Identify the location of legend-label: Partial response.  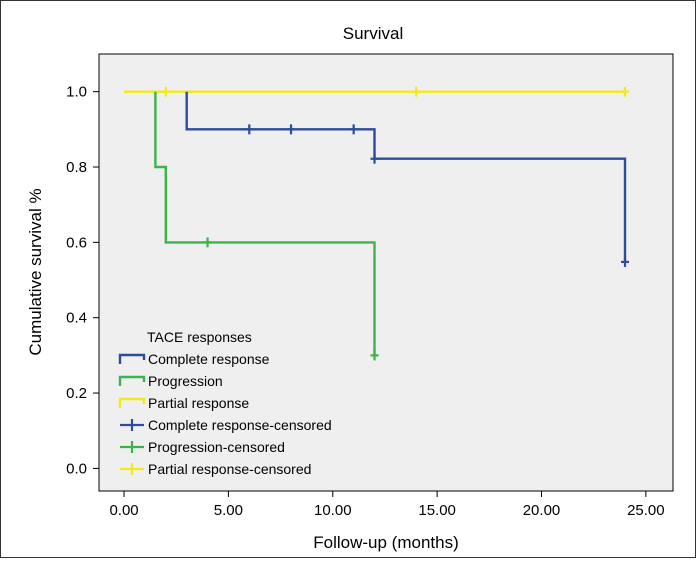
(198, 403).